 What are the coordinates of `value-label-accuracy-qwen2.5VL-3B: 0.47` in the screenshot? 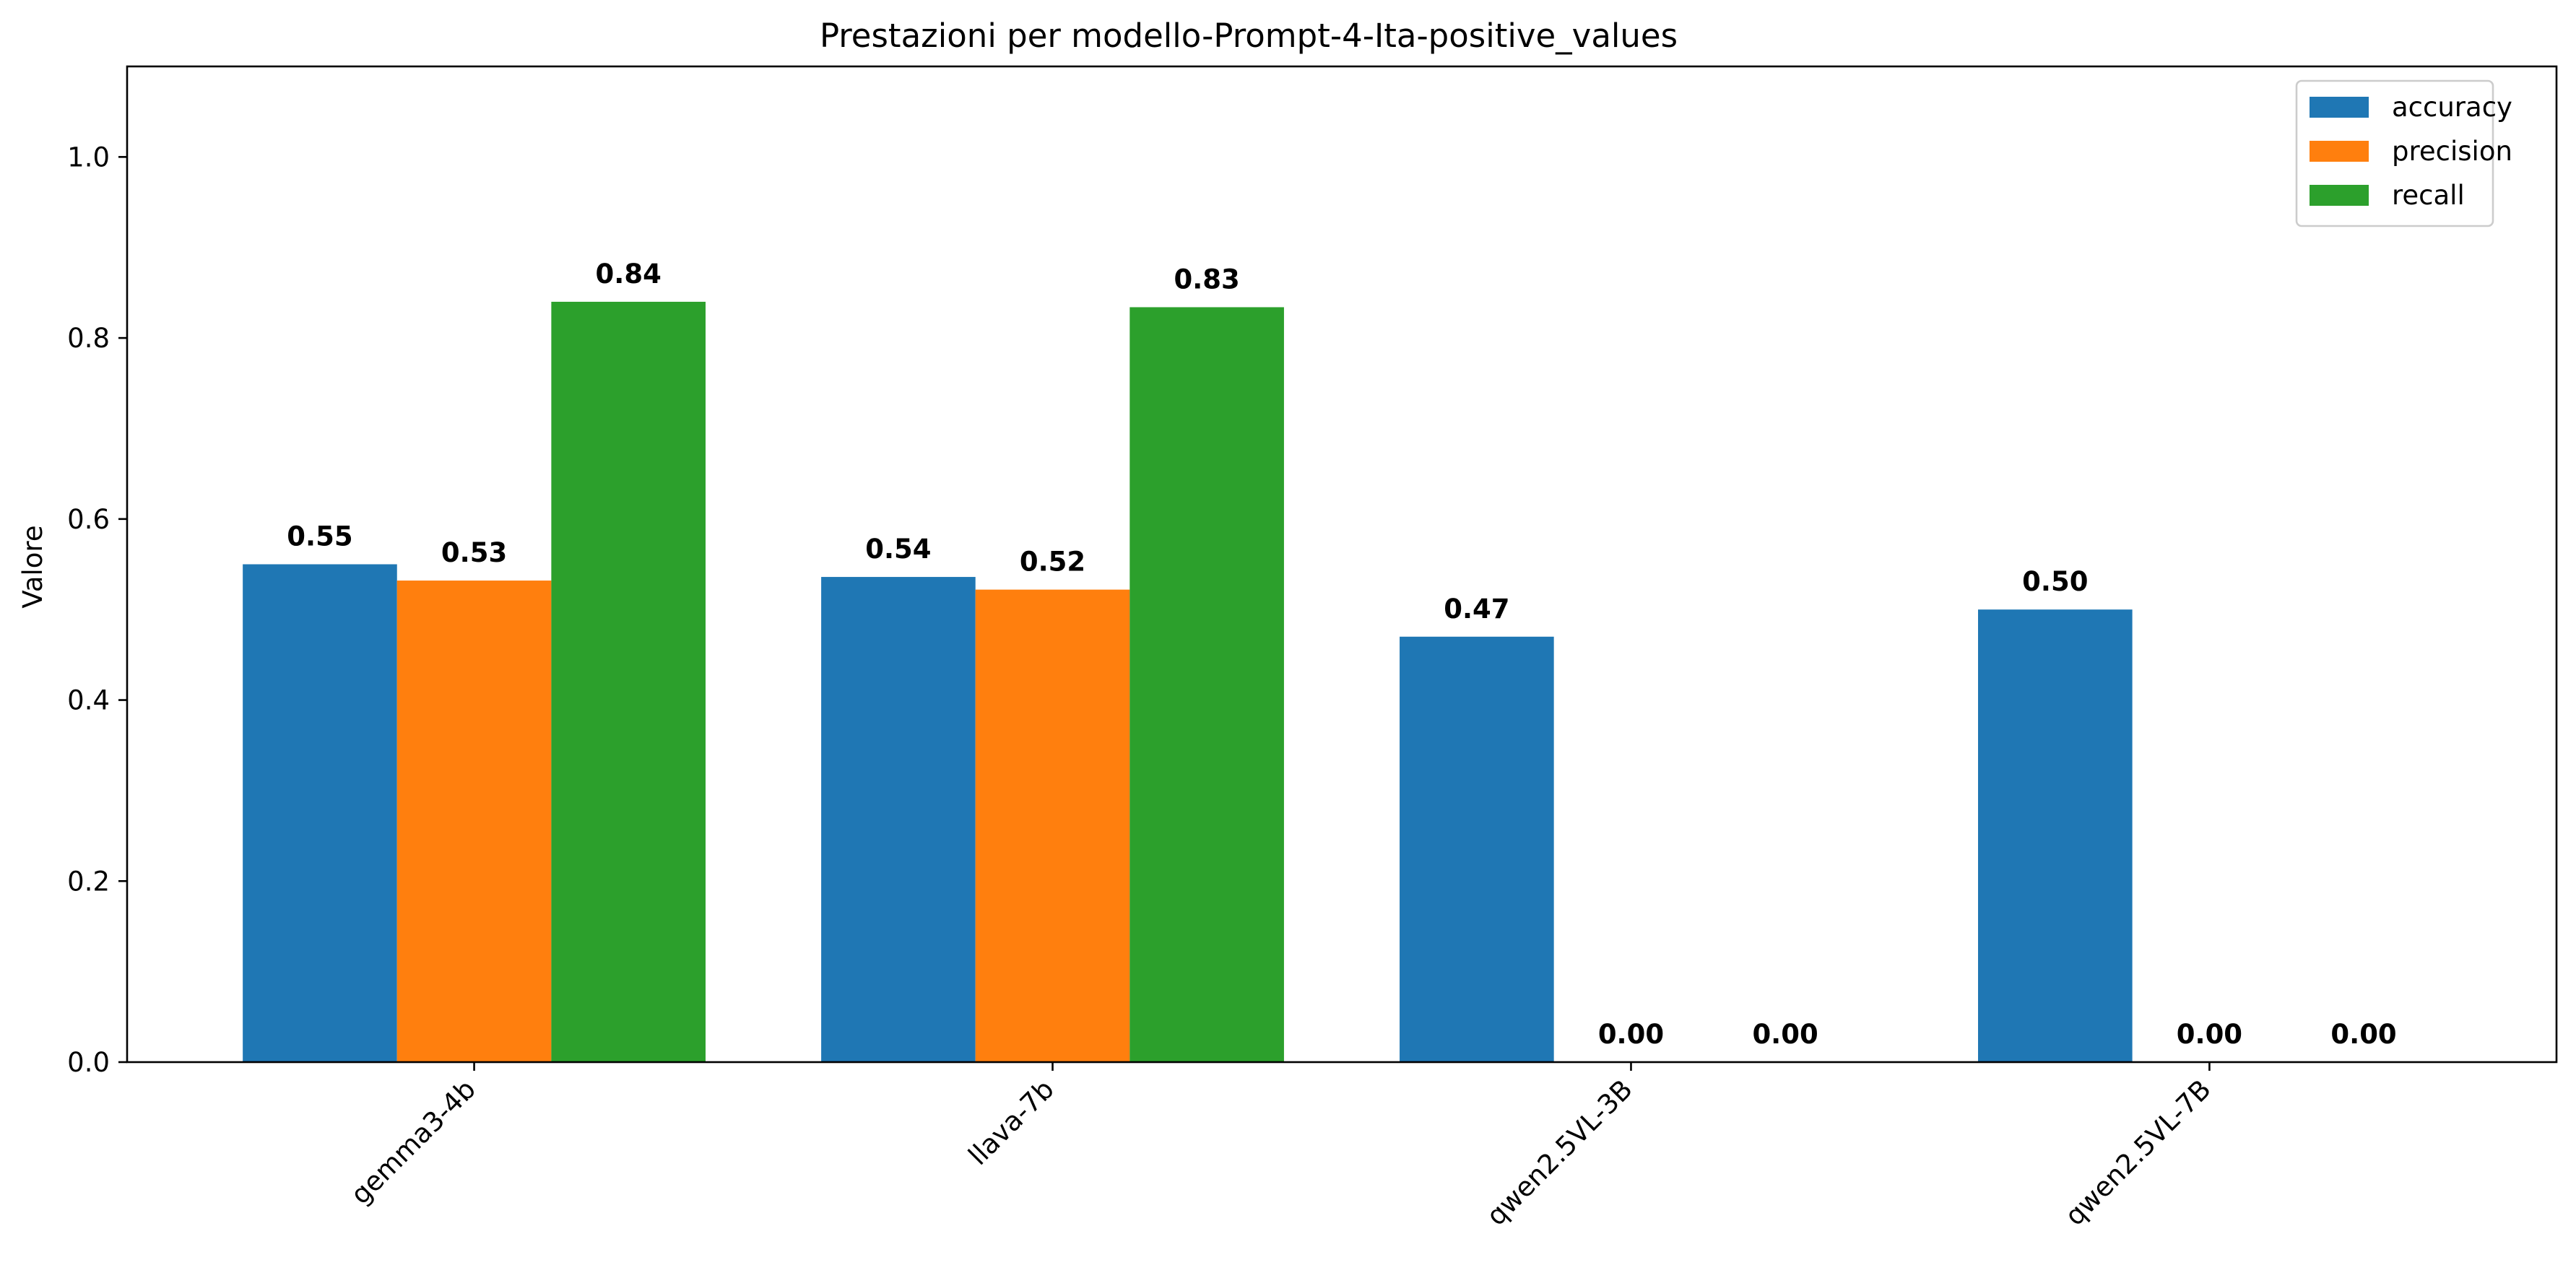 It's located at (1476, 609).